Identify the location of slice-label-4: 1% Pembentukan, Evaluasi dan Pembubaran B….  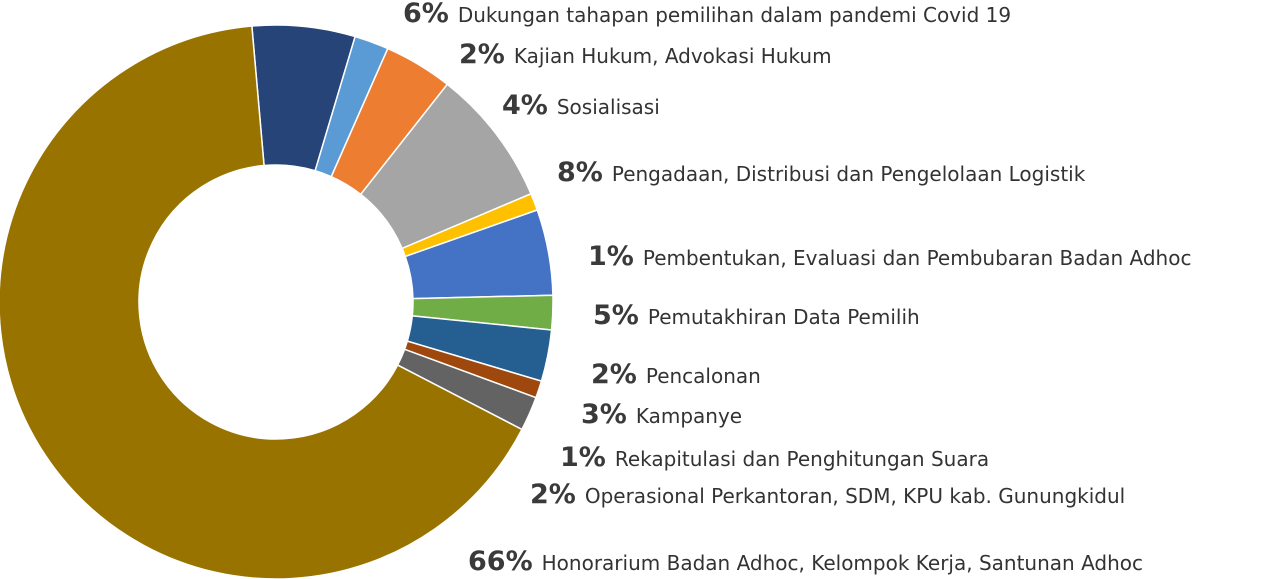
(889, 256).